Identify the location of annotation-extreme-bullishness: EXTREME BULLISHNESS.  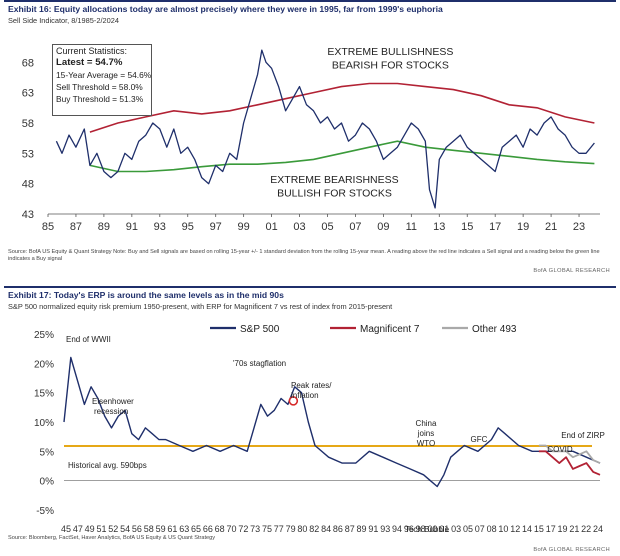
(390, 52).